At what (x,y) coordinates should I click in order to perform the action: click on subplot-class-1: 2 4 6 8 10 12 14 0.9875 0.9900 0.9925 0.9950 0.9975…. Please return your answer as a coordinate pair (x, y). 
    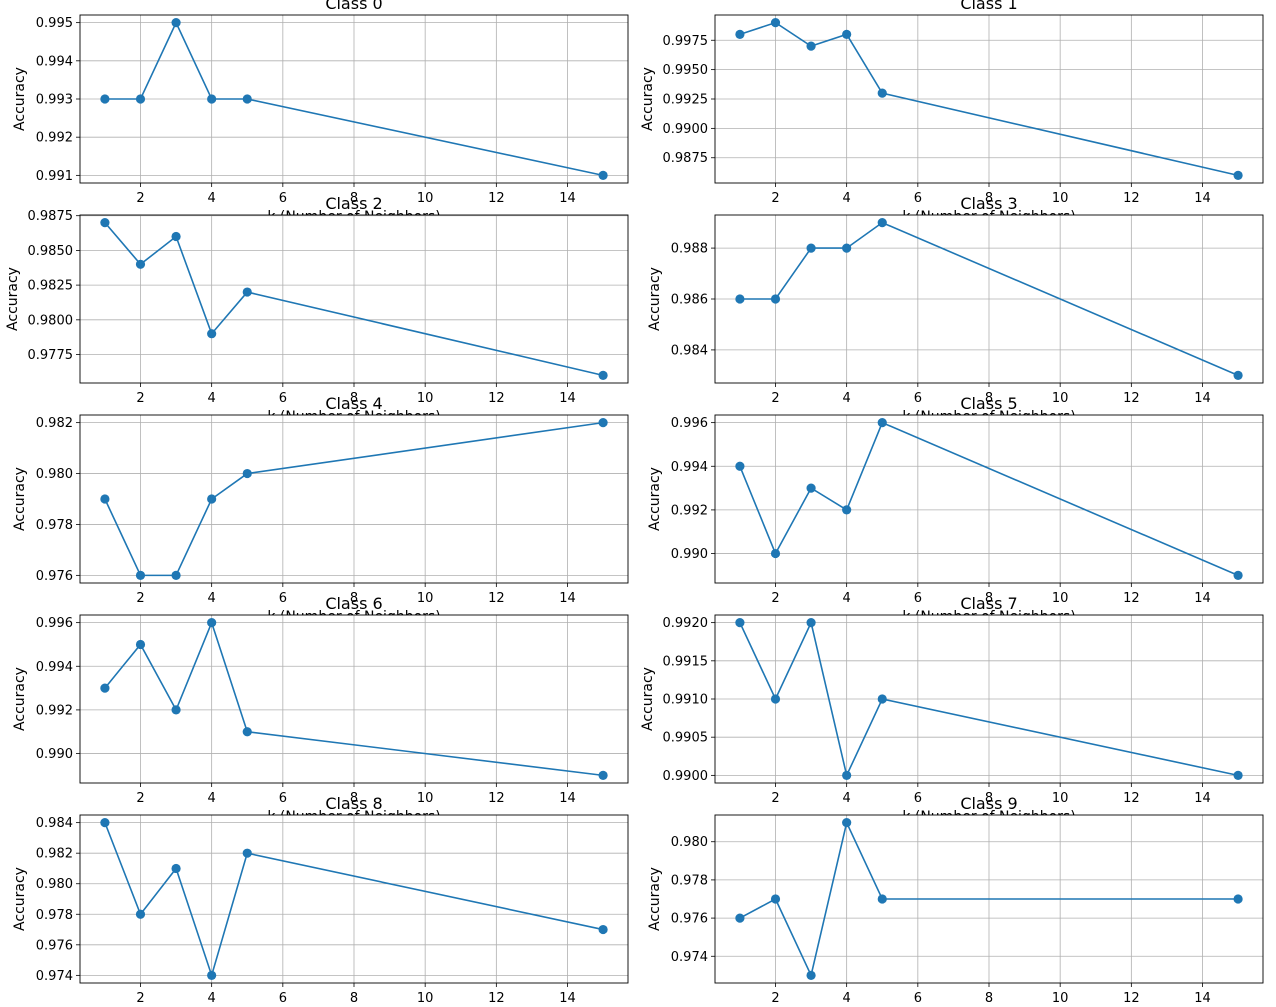
    Looking at the image, I should click on (952, 119).